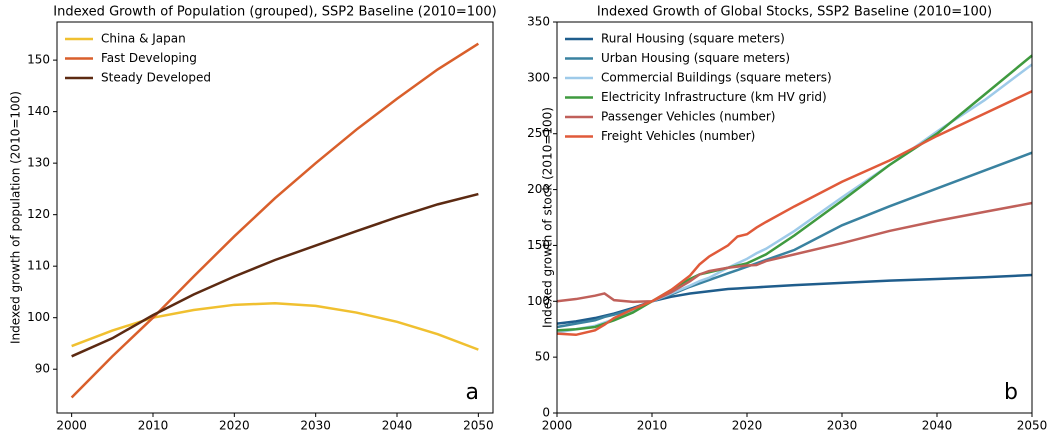 The width and height of the screenshot is (1050, 433). I want to click on y-tick-label: 0, so click(546, 413).